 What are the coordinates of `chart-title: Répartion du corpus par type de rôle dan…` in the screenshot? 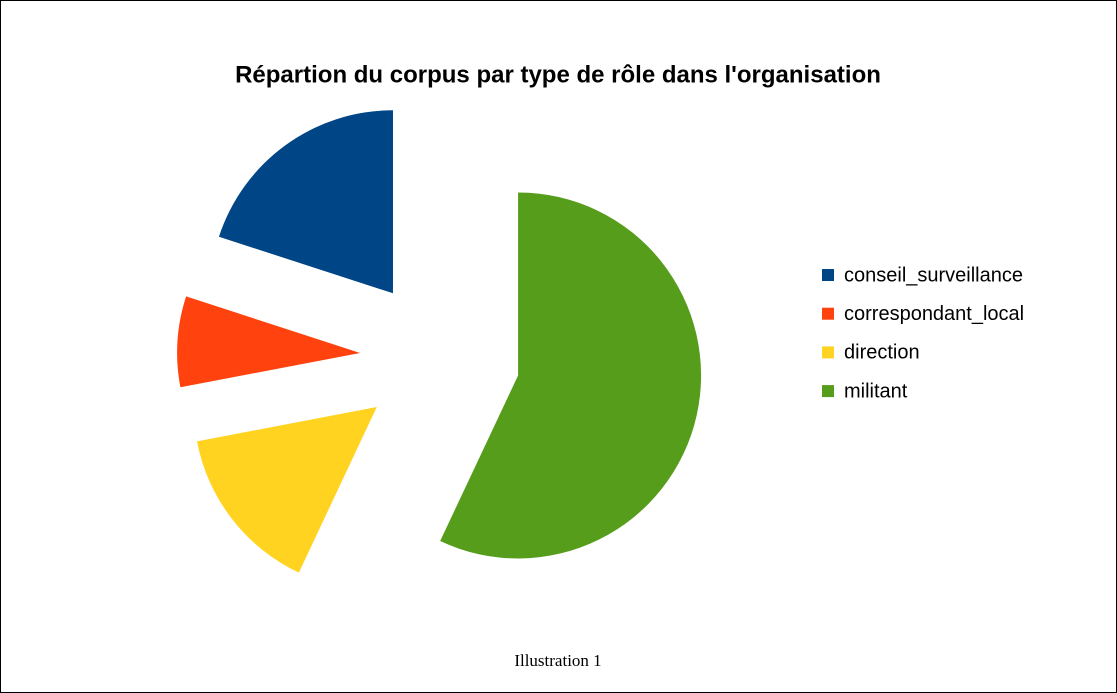 It's located at (558, 74).